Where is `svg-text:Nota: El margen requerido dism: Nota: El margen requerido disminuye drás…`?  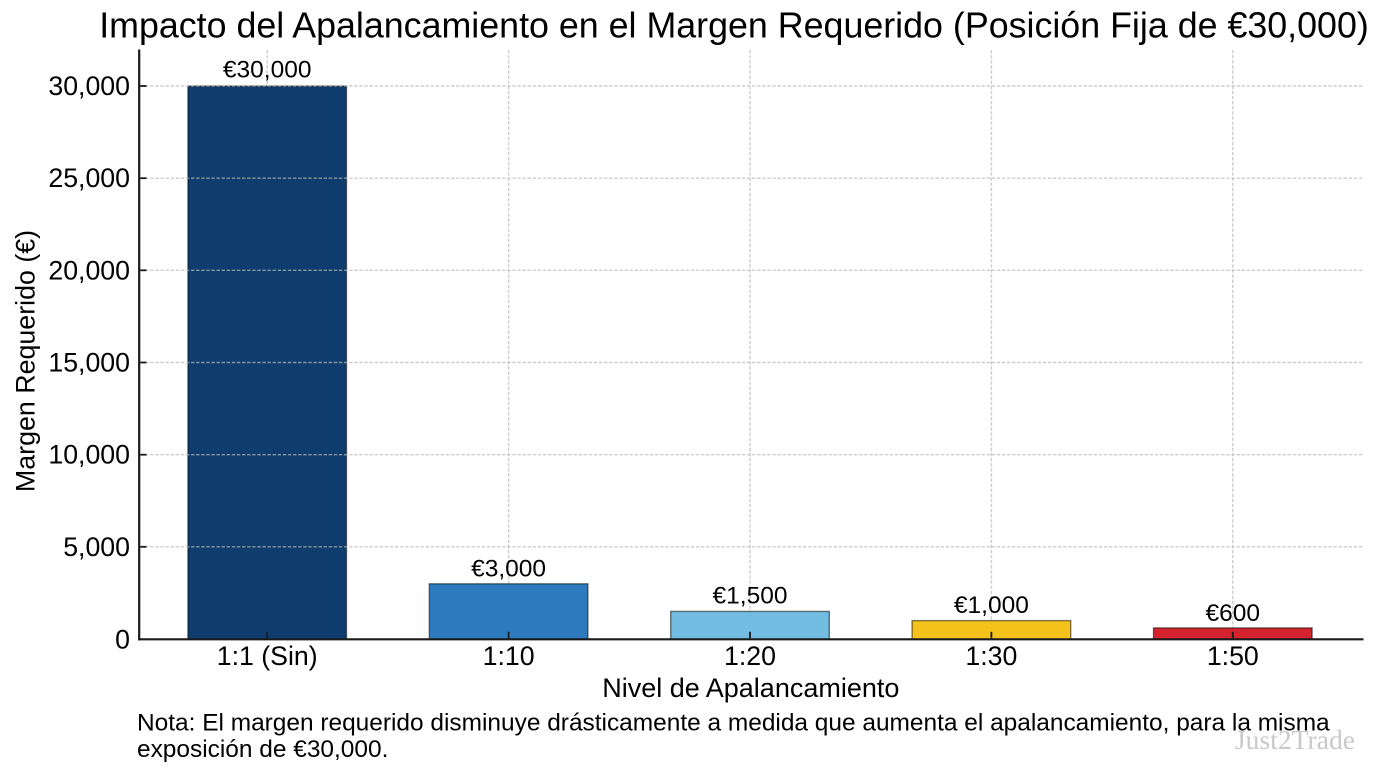 svg-text:Nota: El margen requerido dism: Nota: El margen requerido disminuye drás… is located at coordinates (733, 723).